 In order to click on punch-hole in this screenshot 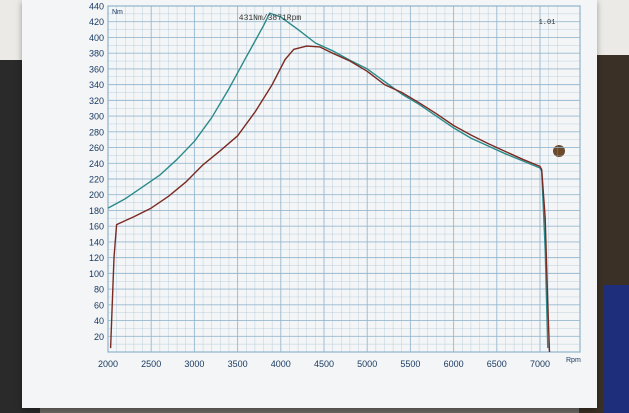, I will do `click(559, 151)`.